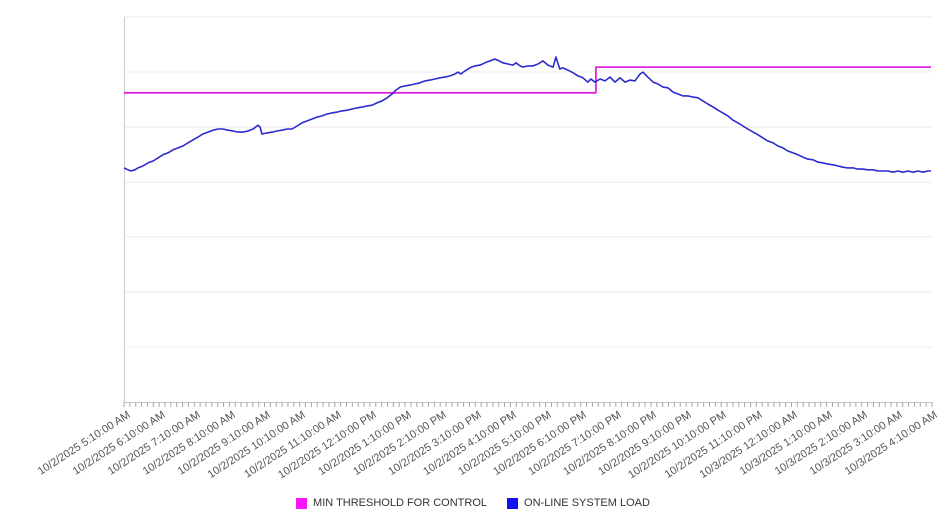  What do you see at coordinates (400, 503) in the screenshot?
I see `legend-item-min-threshold-label: MIN THRESHOLD FOR CONTROL` at bounding box center [400, 503].